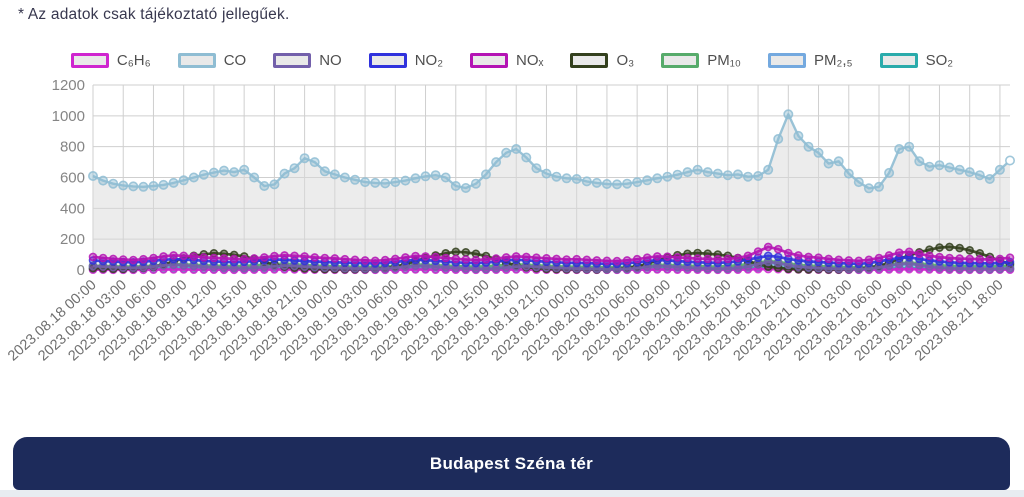  What do you see at coordinates (810, 60) in the screenshot?
I see `legend-item-pm25: PM₂,₅` at bounding box center [810, 60].